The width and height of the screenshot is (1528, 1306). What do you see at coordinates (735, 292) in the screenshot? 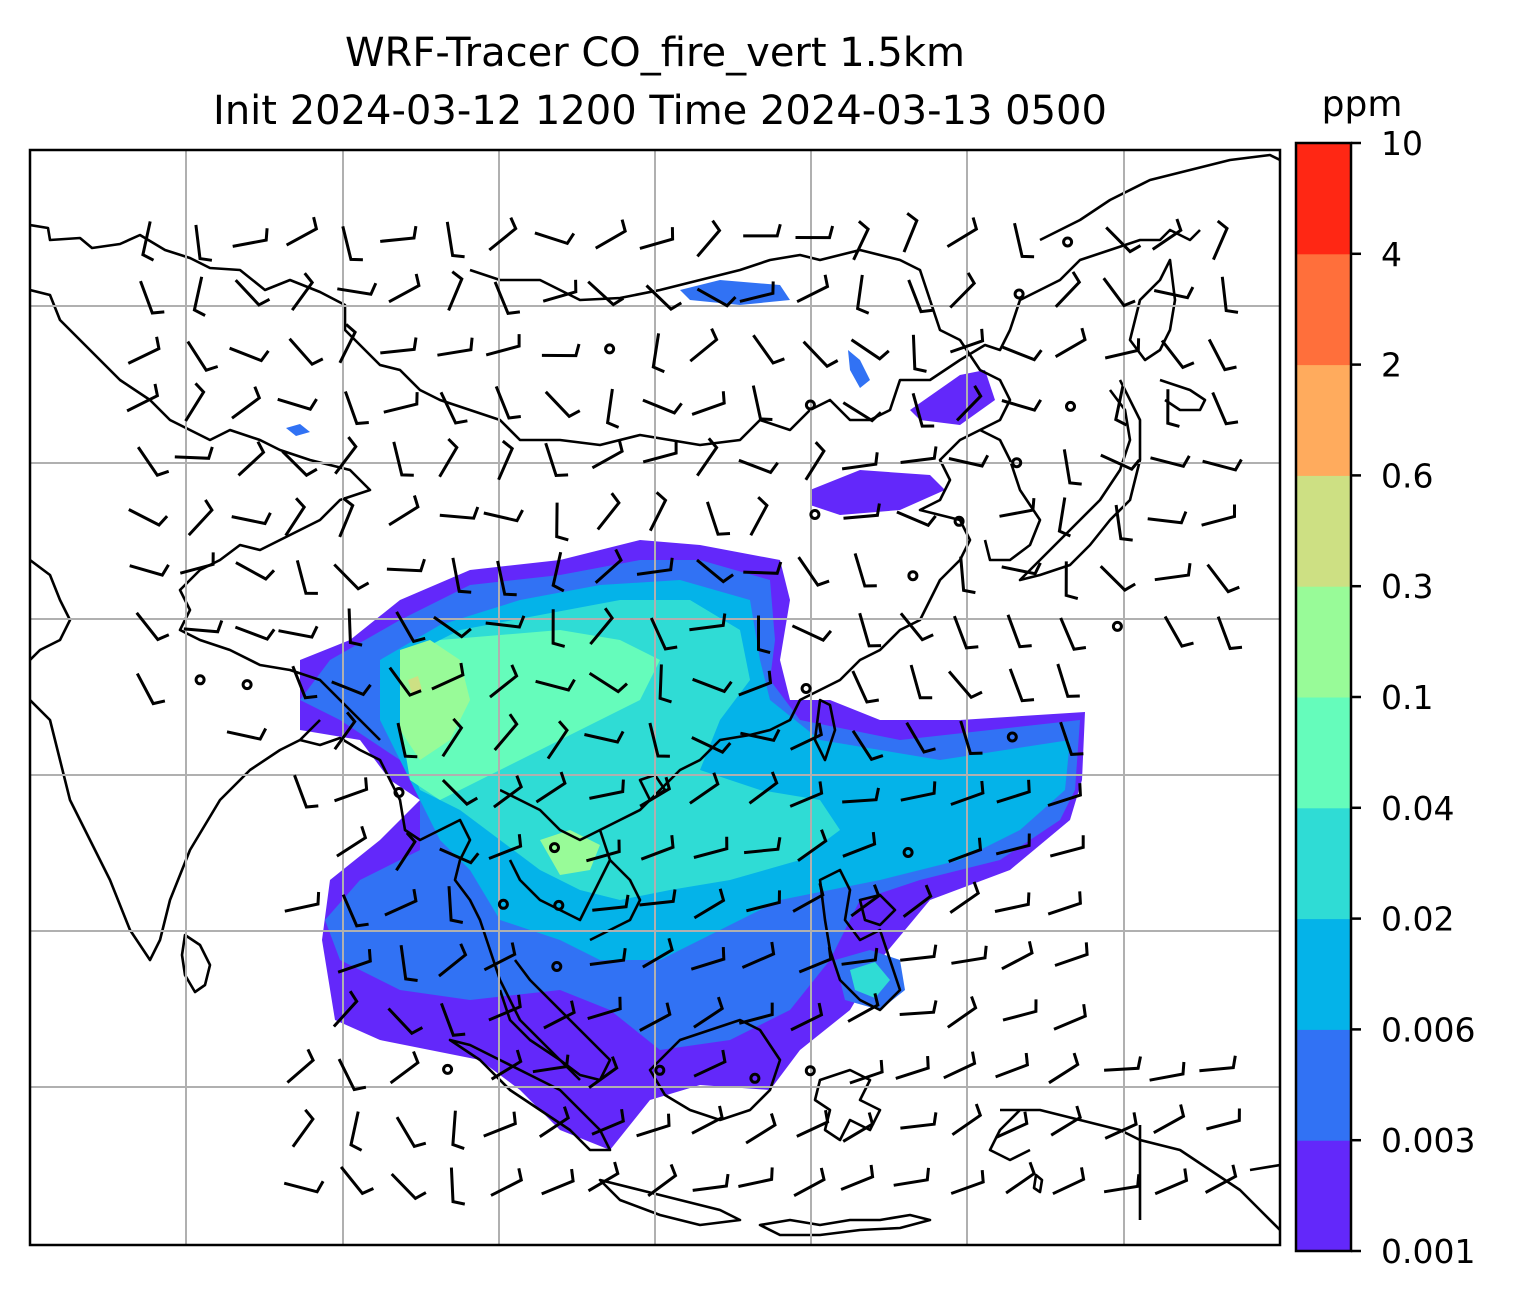
I see `plume-north-patch-c` at bounding box center [735, 292].